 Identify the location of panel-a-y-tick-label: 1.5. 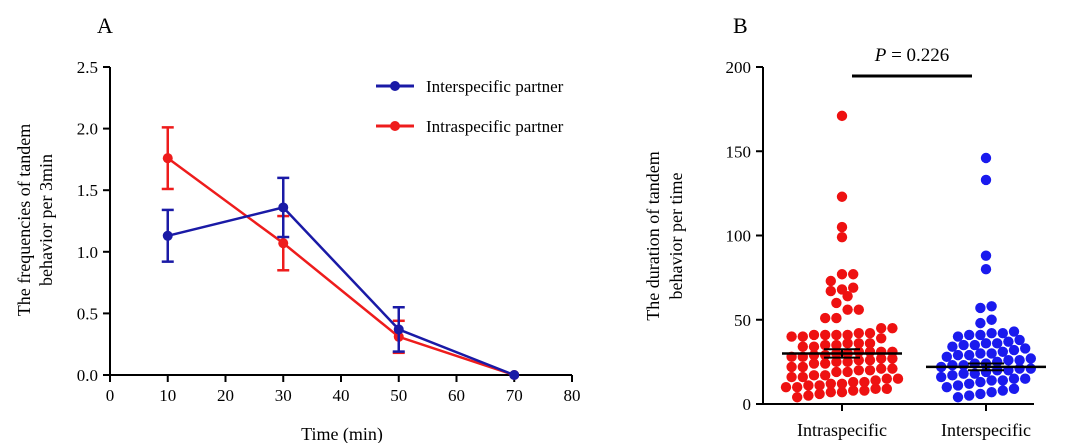
(87, 190).